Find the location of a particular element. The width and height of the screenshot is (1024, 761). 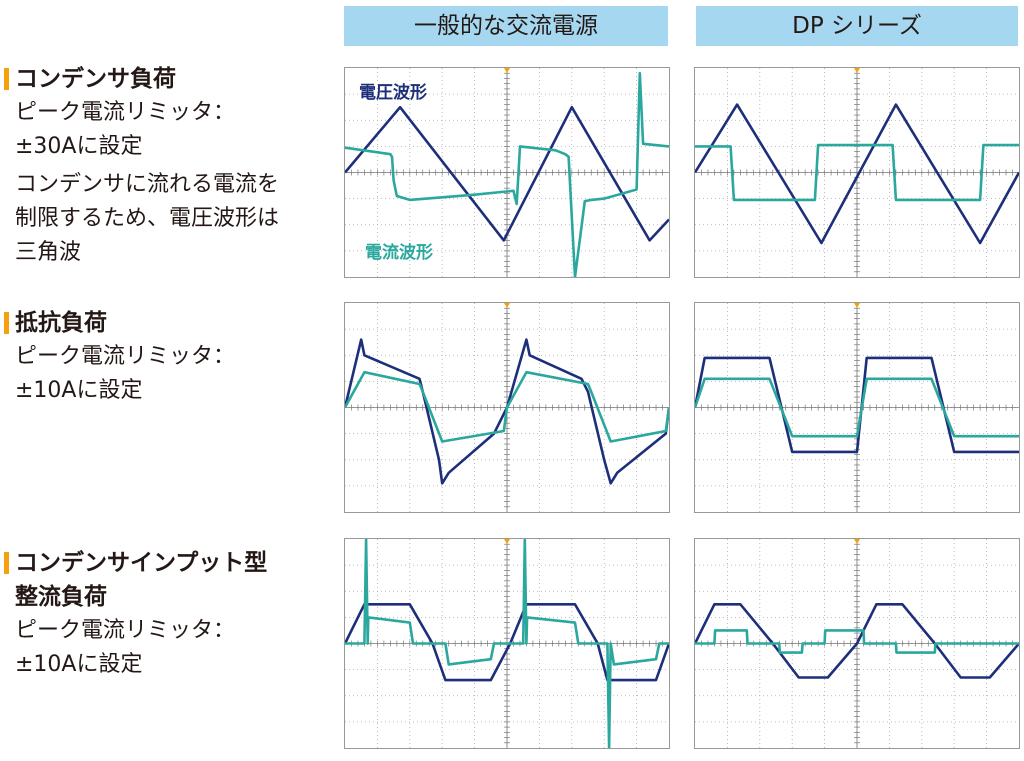

row-title-line: コンデンサ負荷 is located at coordinates (95, 79).